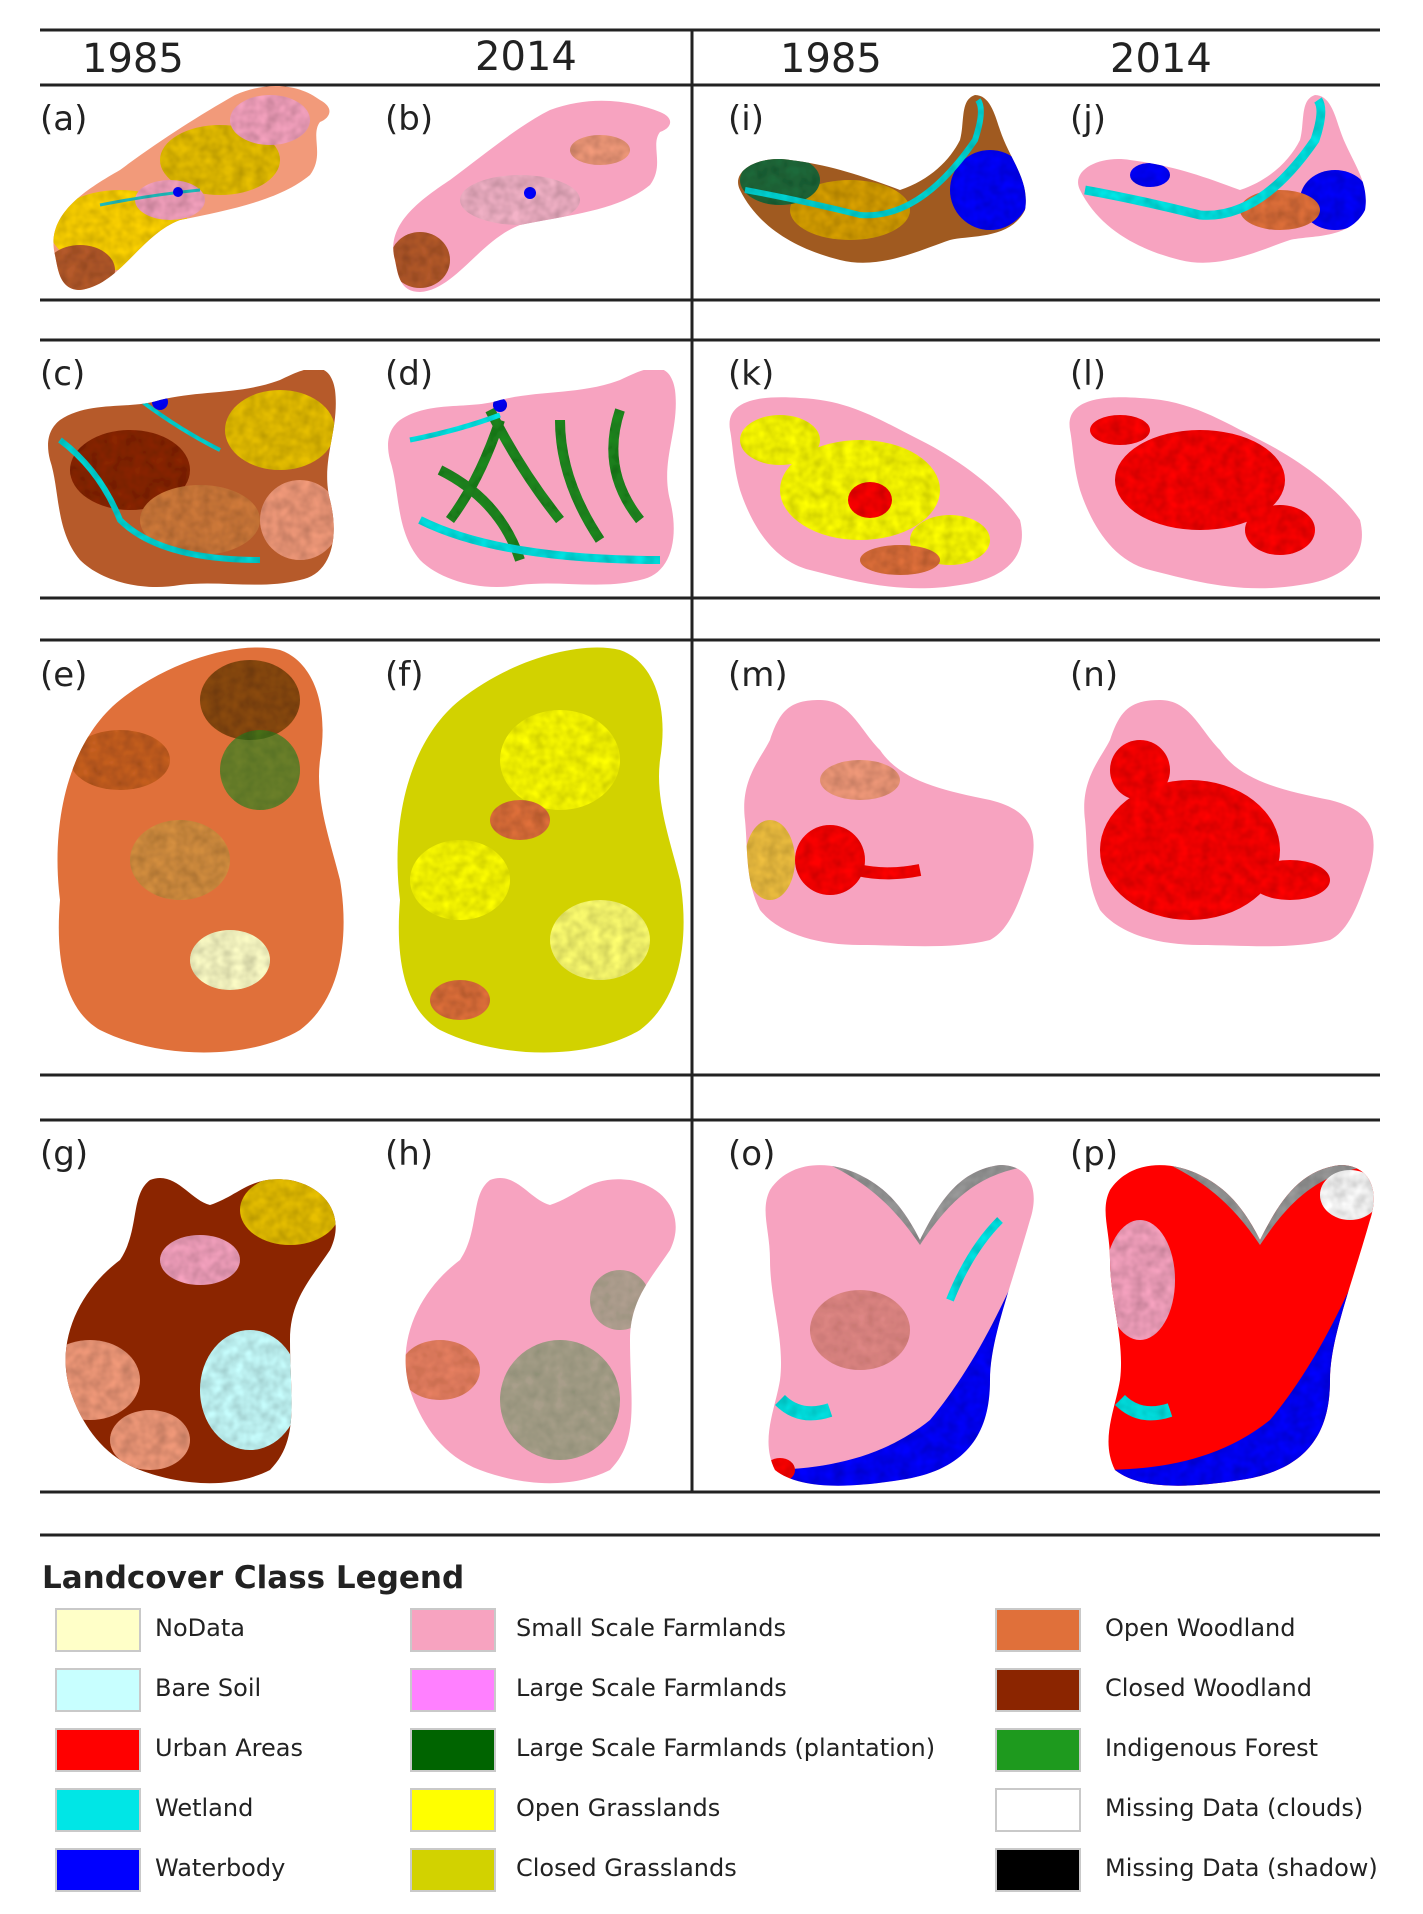 The height and width of the screenshot is (1914, 1423). What do you see at coordinates (409, 374) in the screenshot?
I see `panel-label-d: (d)` at bounding box center [409, 374].